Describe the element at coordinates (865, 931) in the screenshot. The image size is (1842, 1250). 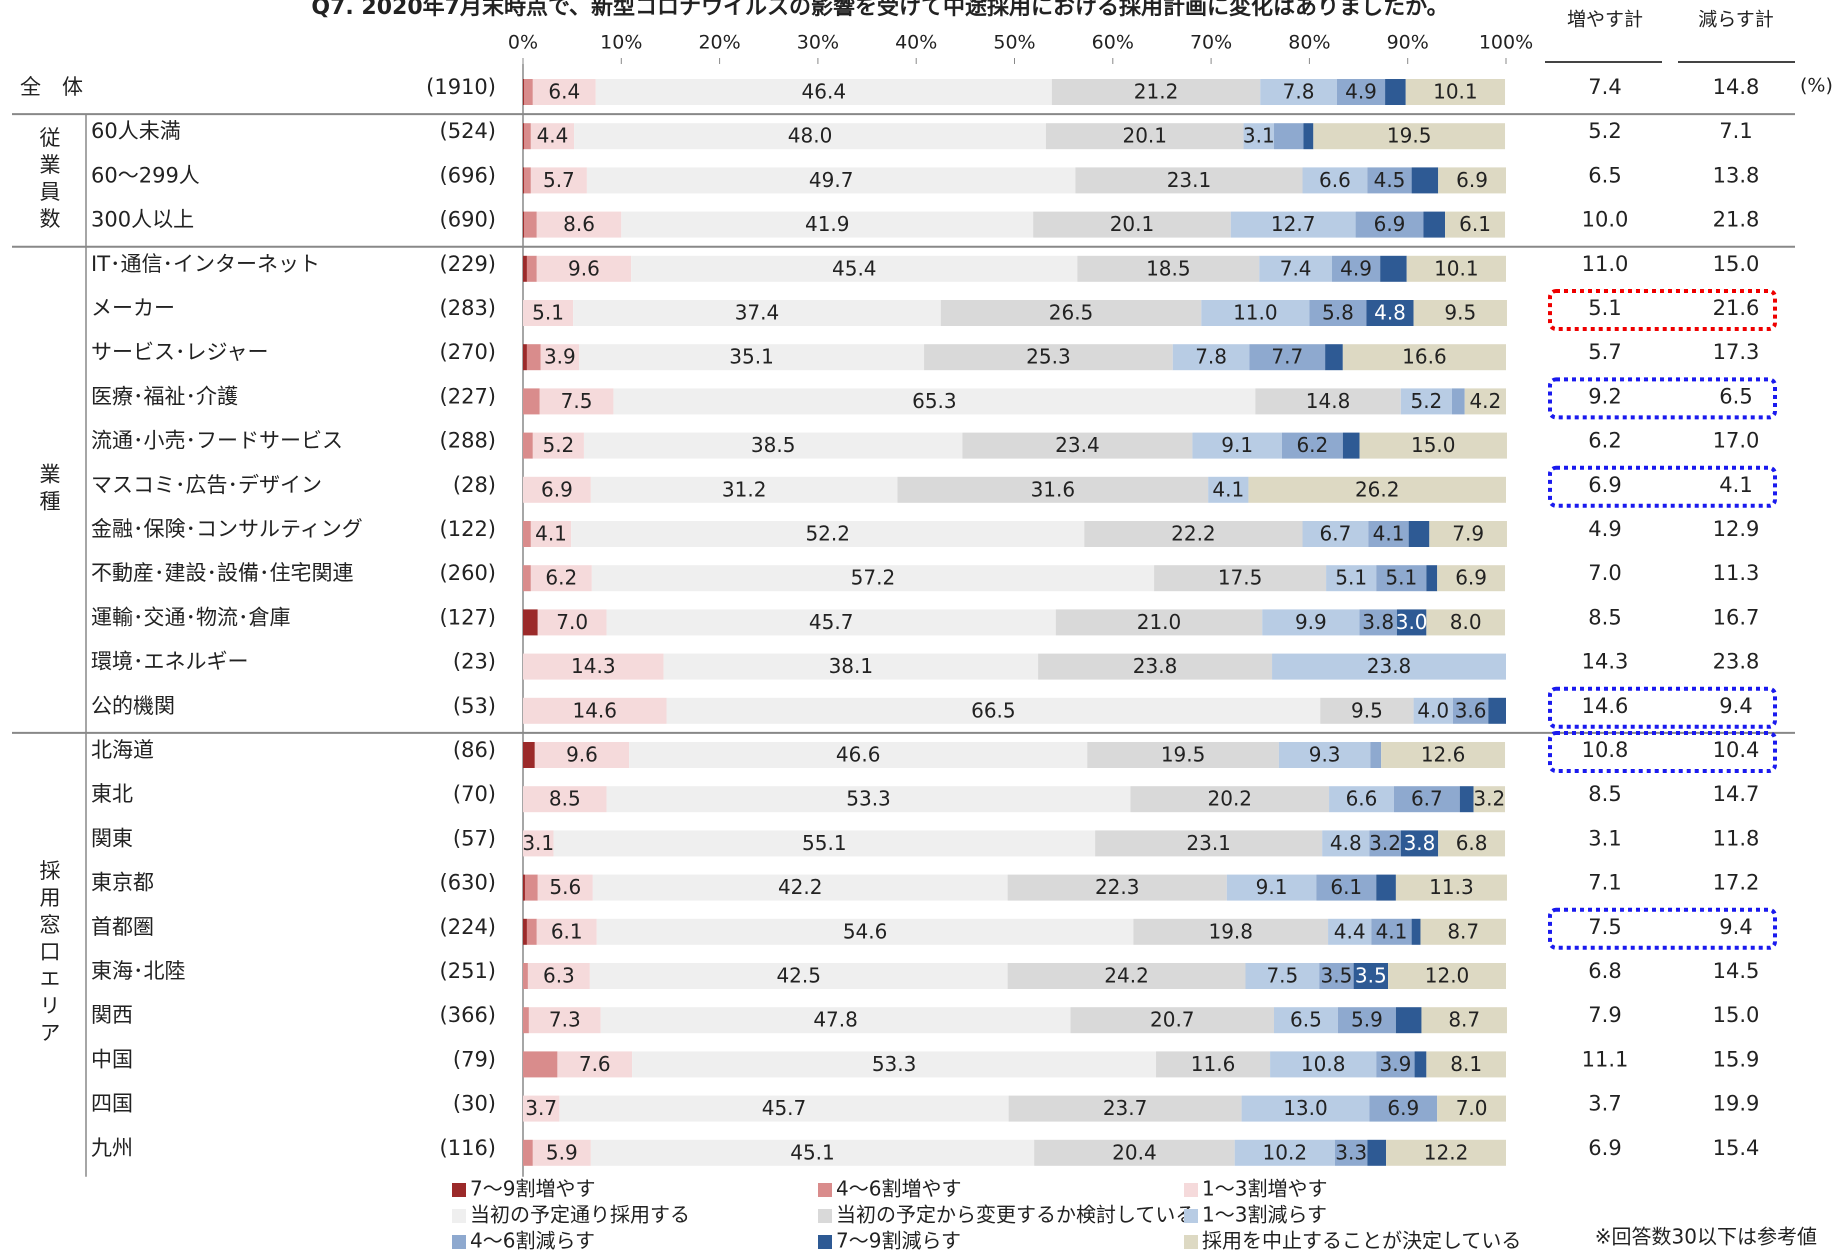
I see `data-label: 54.6` at that location.